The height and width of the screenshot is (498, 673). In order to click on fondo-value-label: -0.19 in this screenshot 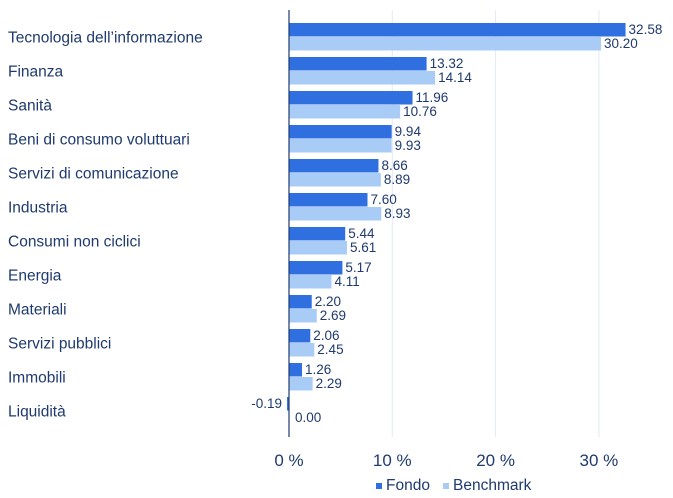, I will do `click(266, 403)`.